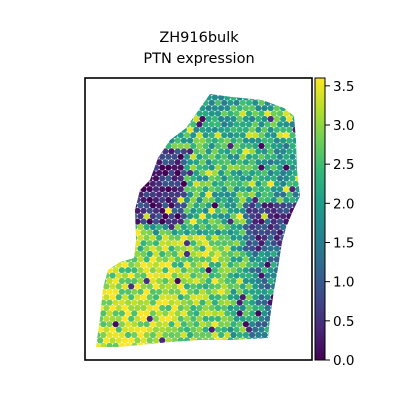 The image size is (400, 400). I want to click on chart-subtitle: PTN expression, so click(198, 59).